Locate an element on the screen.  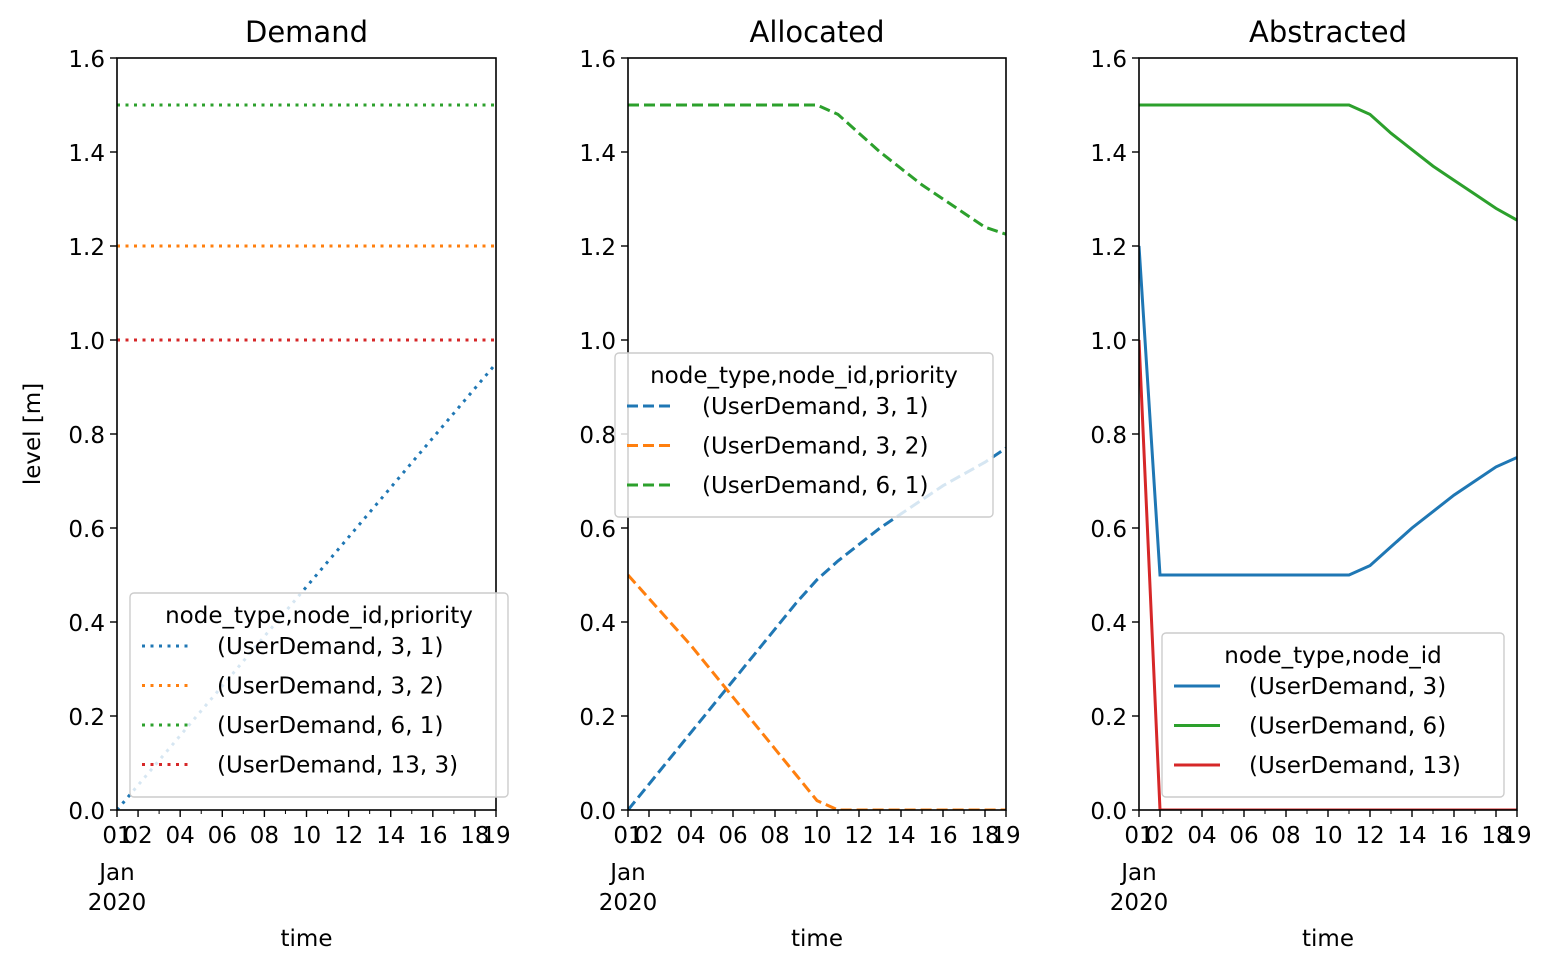
y-axis-label: level [m] is located at coordinates (33, 434).